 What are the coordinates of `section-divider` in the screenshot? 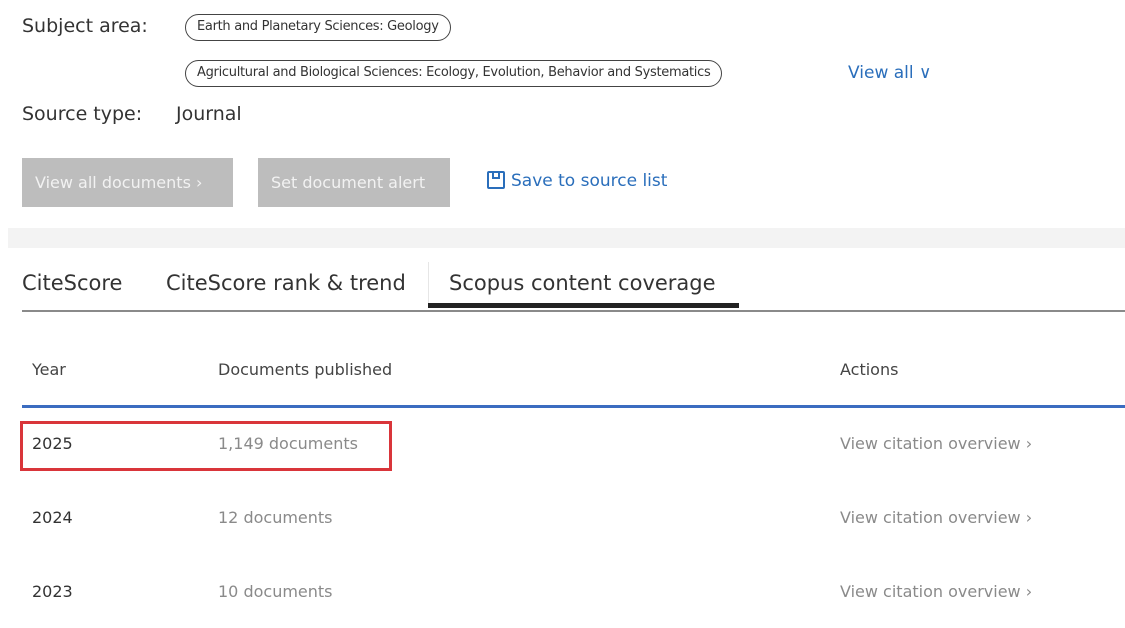 It's located at (566, 238).